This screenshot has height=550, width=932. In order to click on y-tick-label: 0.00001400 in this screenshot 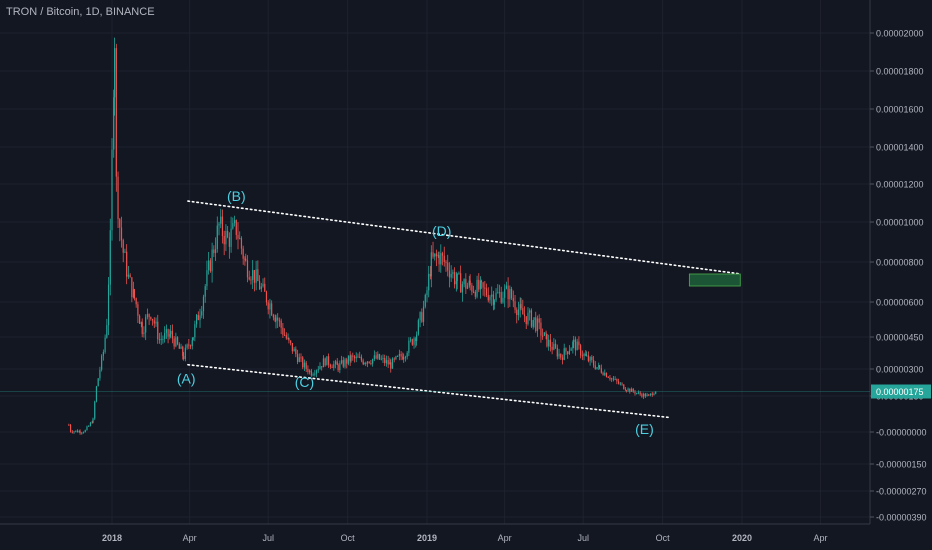, I will do `click(900, 148)`.